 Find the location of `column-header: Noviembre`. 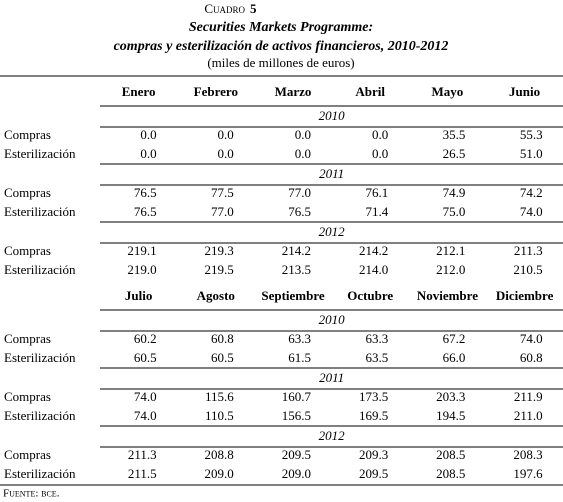

column-header: Noviembre is located at coordinates (447, 295).